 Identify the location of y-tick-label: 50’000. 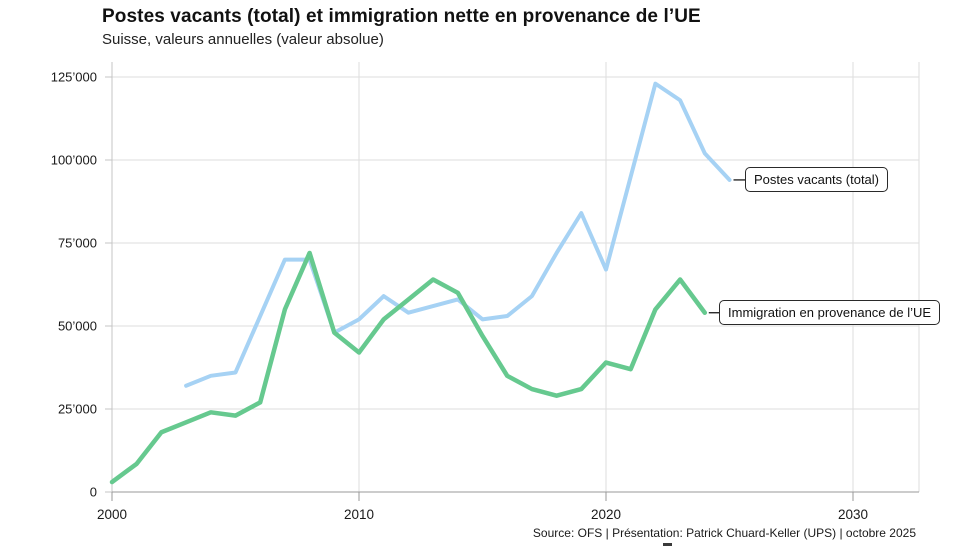
(77, 326).